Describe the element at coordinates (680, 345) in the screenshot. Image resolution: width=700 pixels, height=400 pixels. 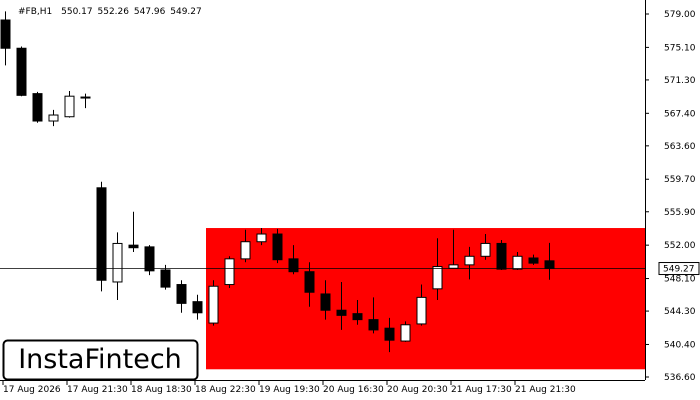
I see `y-tick-label: 540.40` at that location.